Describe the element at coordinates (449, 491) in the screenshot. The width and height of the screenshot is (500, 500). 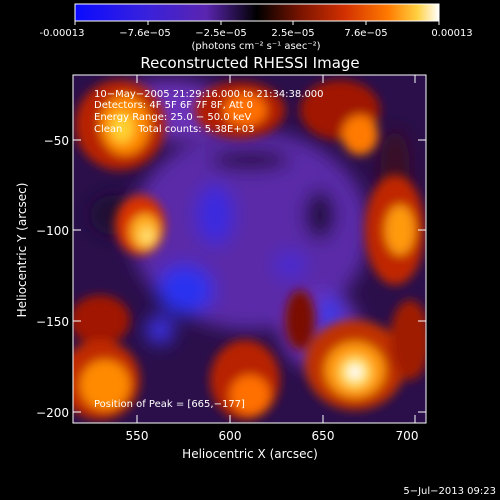
I see `footer-timestamp: 5−Jul−2013 09:23` at that location.